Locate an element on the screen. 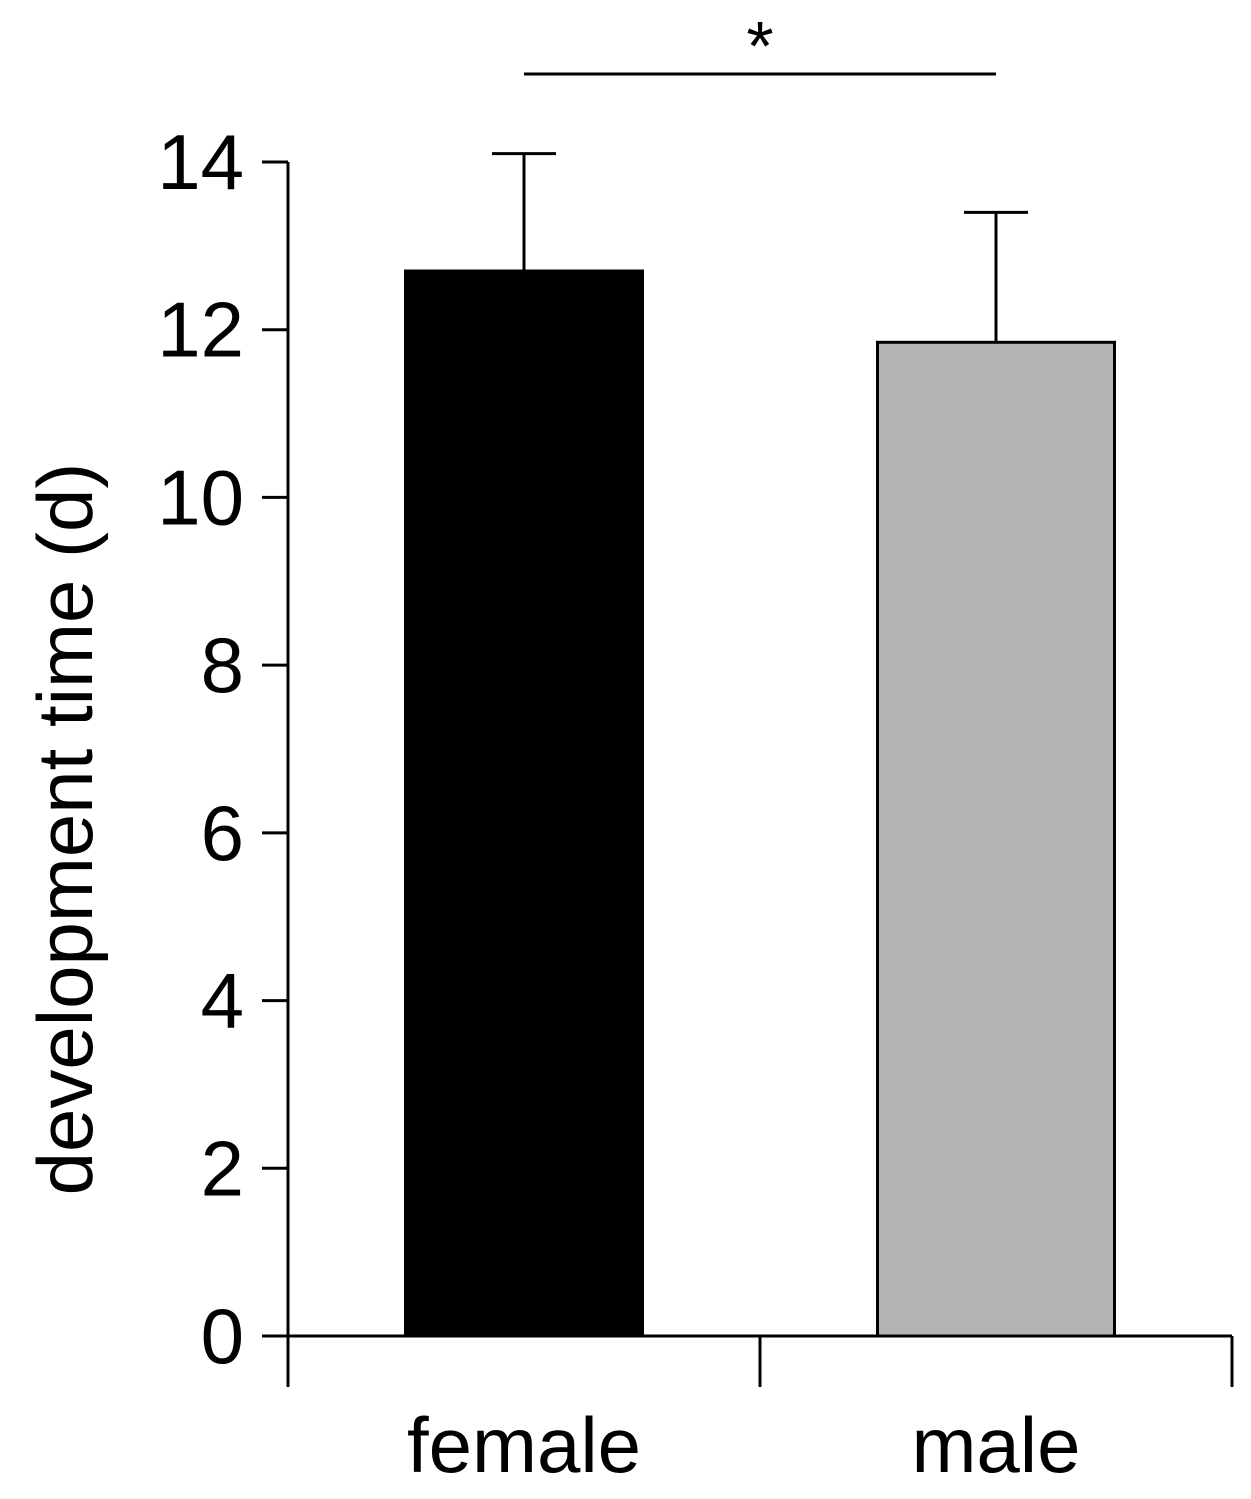  x-category-label-female: female is located at coordinates (524, 1445).